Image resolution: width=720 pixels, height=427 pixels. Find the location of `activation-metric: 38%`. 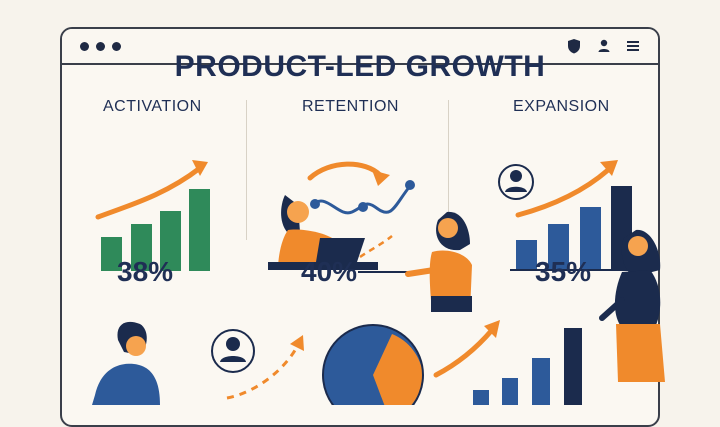

activation-metric: 38% is located at coordinates (145, 272).